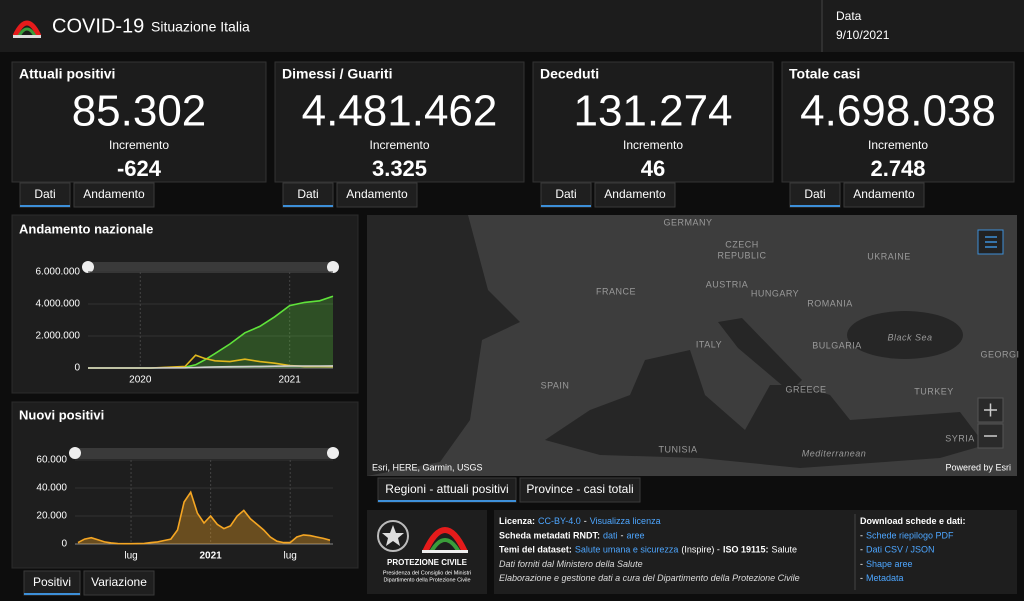  What do you see at coordinates (636, 536) in the screenshot?
I see `info-part: aree` at bounding box center [636, 536].